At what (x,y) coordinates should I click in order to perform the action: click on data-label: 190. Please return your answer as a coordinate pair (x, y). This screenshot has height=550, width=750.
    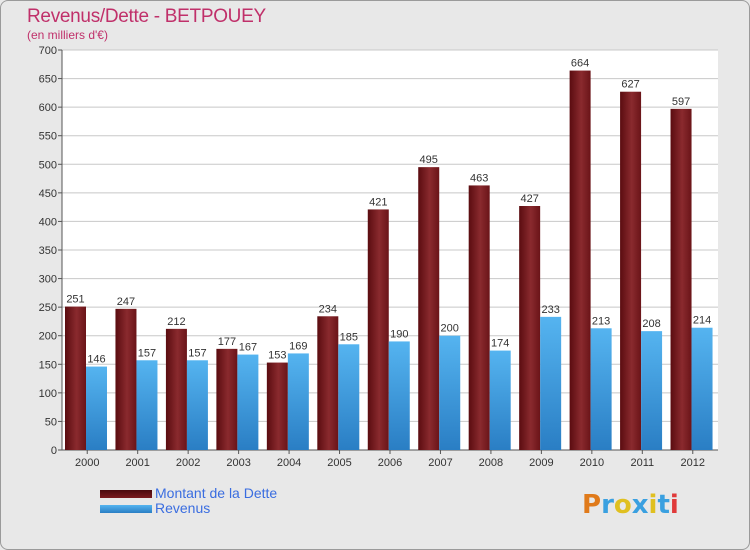
    Looking at the image, I should click on (399, 334).